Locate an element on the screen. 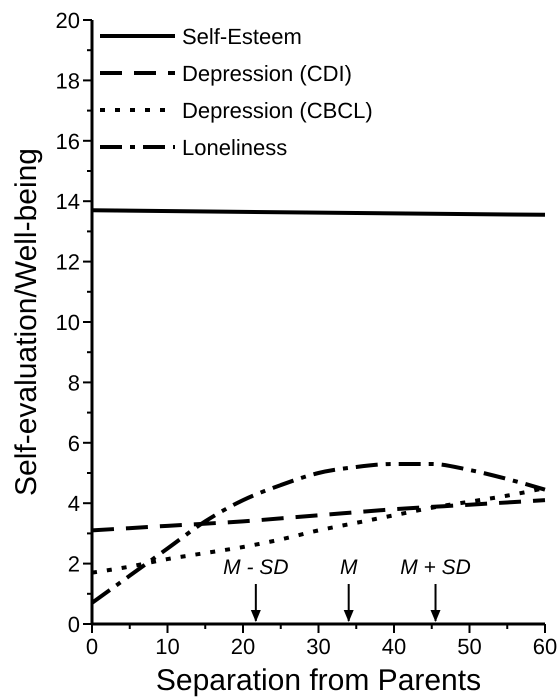 The image size is (558, 698). y-tick-label: 4 is located at coordinates (74, 503).